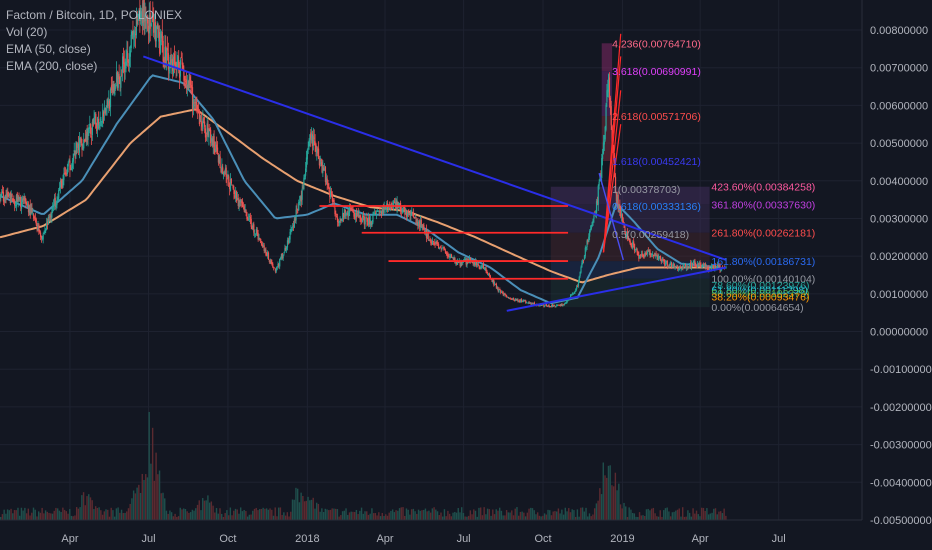  What do you see at coordinates (52, 66) in the screenshot?
I see `indicator-ema200: EMA (200, close)` at bounding box center [52, 66].